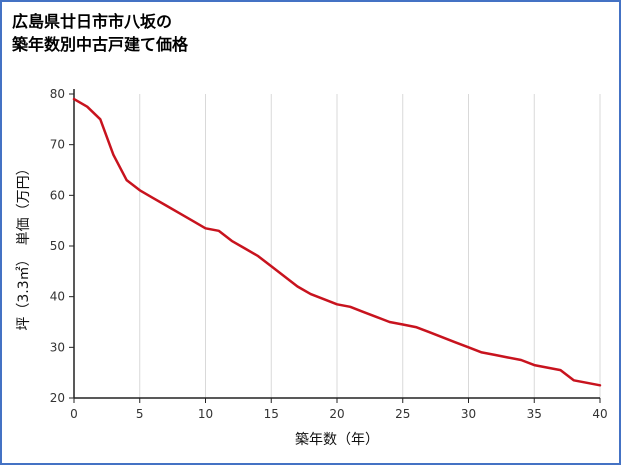 The image size is (621, 465). What do you see at coordinates (468, 414) in the screenshot?
I see `x-tick-label-30: 30` at bounding box center [468, 414].